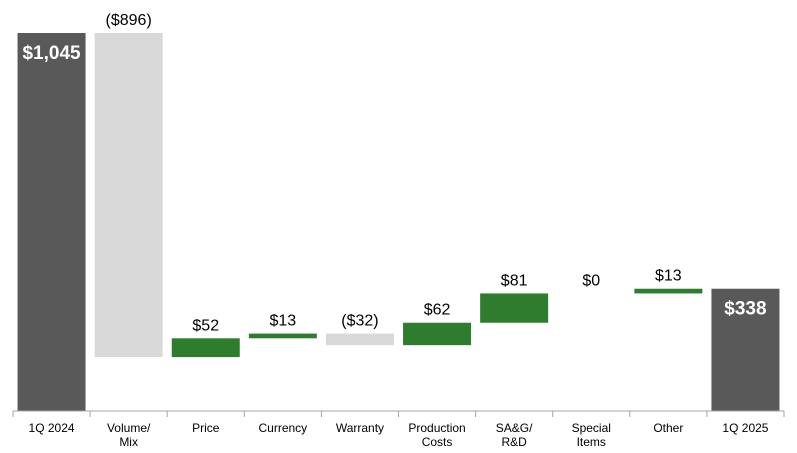 The width and height of the screenshot is (797, 453). Describe the element at coordinates (591, 435) in the screenshot. I see `x-tick-label-special-items: Special Items` at that location.